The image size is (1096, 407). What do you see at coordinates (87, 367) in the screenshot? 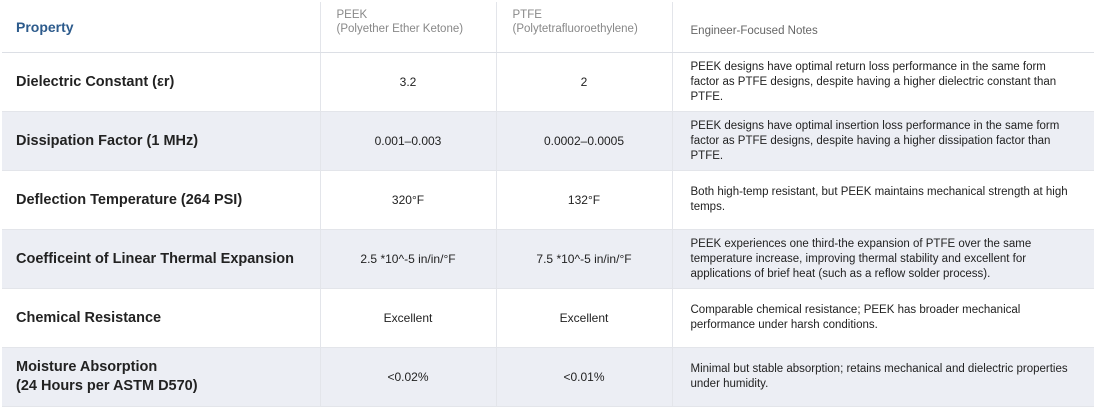
I see `property-name: Moisture Absorption` at bounding box center [87, 367].